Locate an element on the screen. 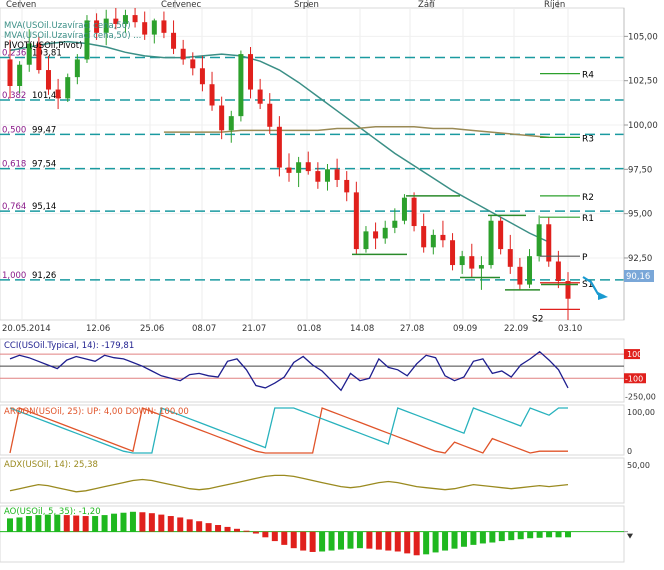 This screenshot has width=664, height=570. cci-title: CCI(USOil.Typical, 14): -179,81 is located at coordinates (69, 346).